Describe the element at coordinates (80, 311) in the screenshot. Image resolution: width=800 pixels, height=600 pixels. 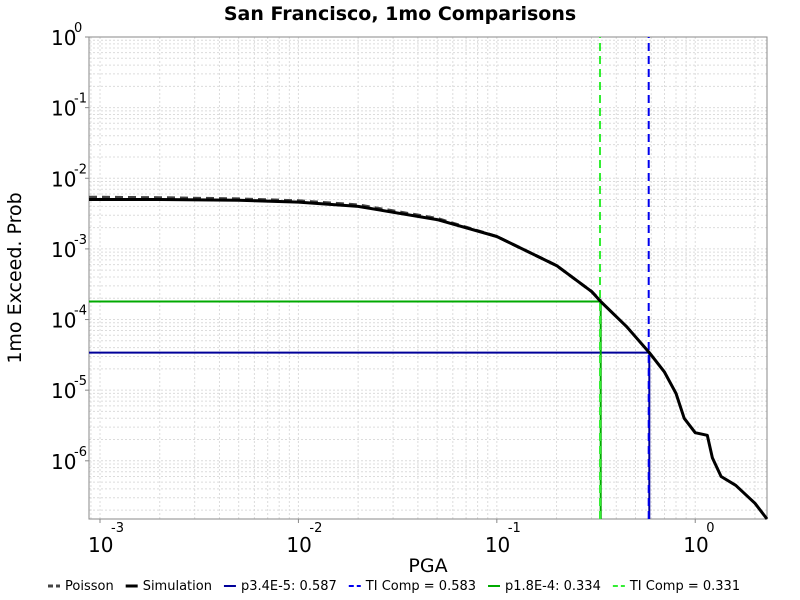
I see `y-tick-exponent: -4` at that location.